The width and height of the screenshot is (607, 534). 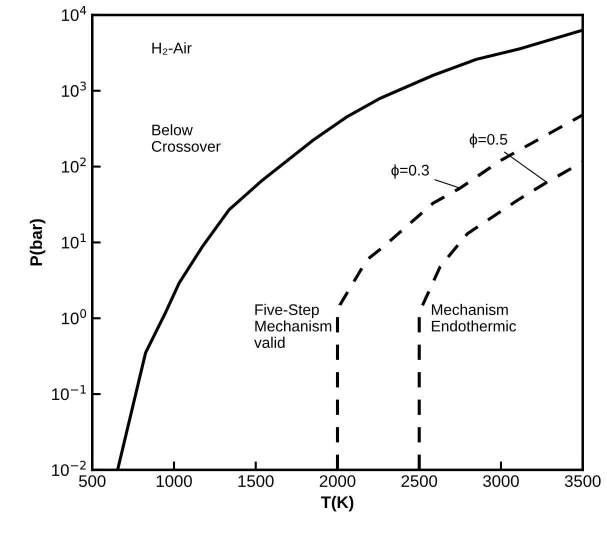 What do you see at coordinates (293, 326) in the screenshot?
I see `annotation: Five-Step Mechanism valid` at bounding box center [293, 326].